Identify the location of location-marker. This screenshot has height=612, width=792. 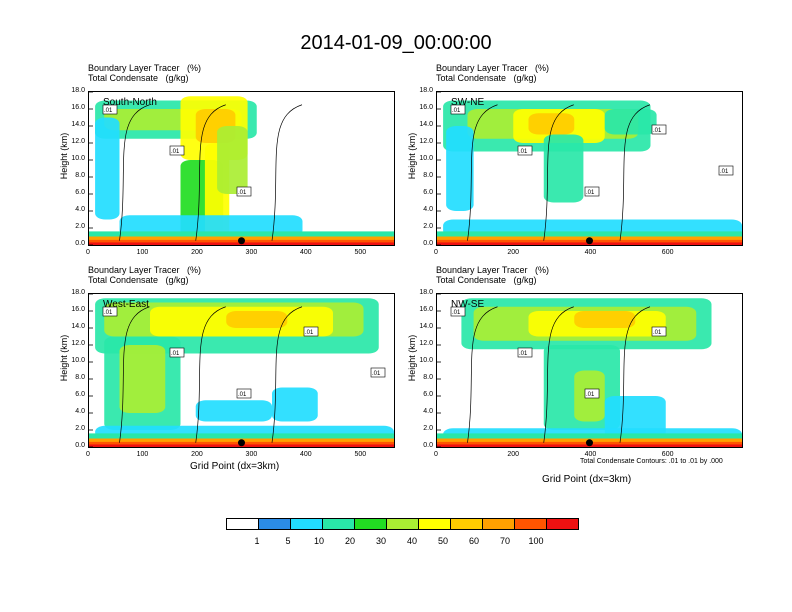
(589, 443).